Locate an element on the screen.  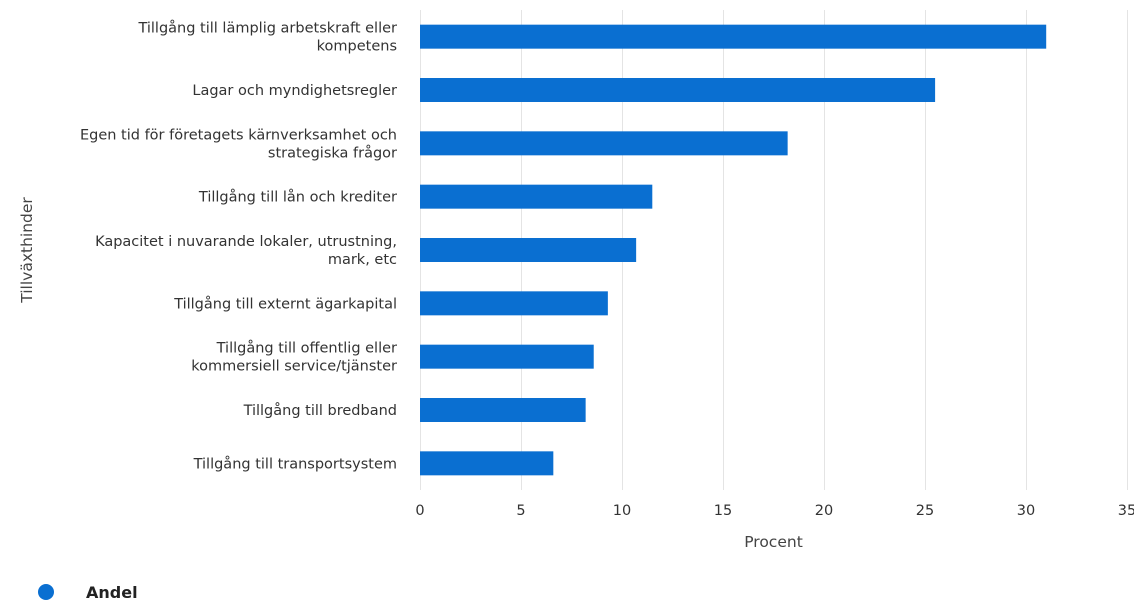
category-label-line: kommersiell service/tjänster is located at coordinates (294, 367).